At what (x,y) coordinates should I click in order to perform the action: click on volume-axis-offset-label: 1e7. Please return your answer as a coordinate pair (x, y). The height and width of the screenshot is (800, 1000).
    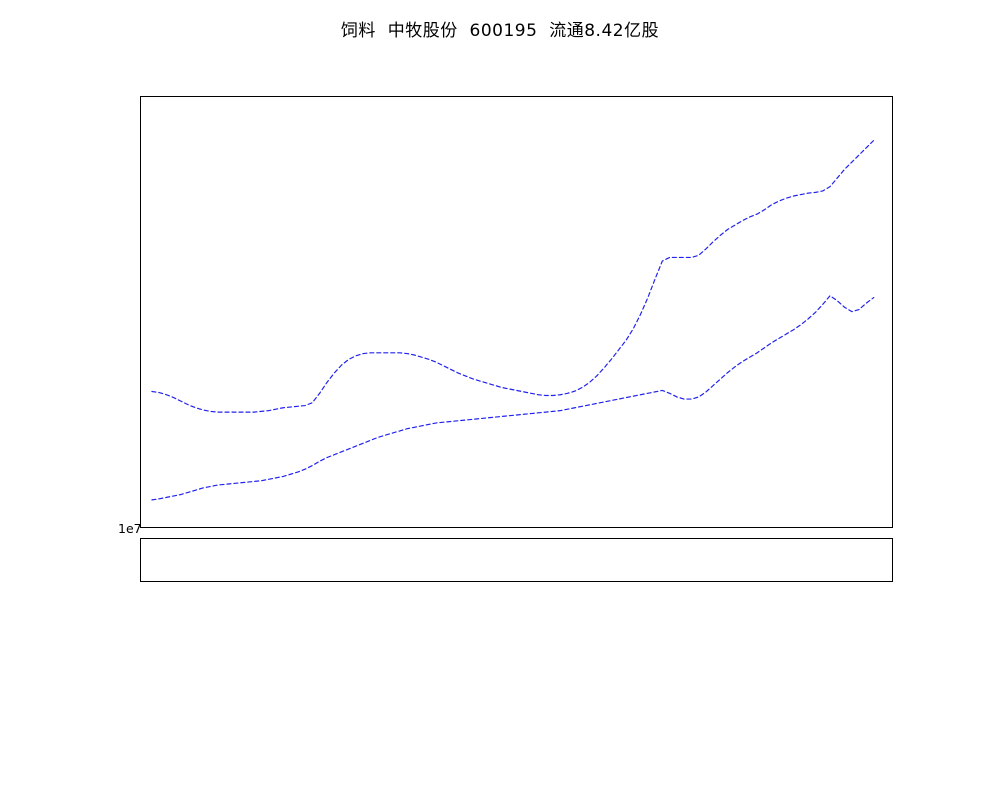
    Looking at the image, I should click on (130, 528).